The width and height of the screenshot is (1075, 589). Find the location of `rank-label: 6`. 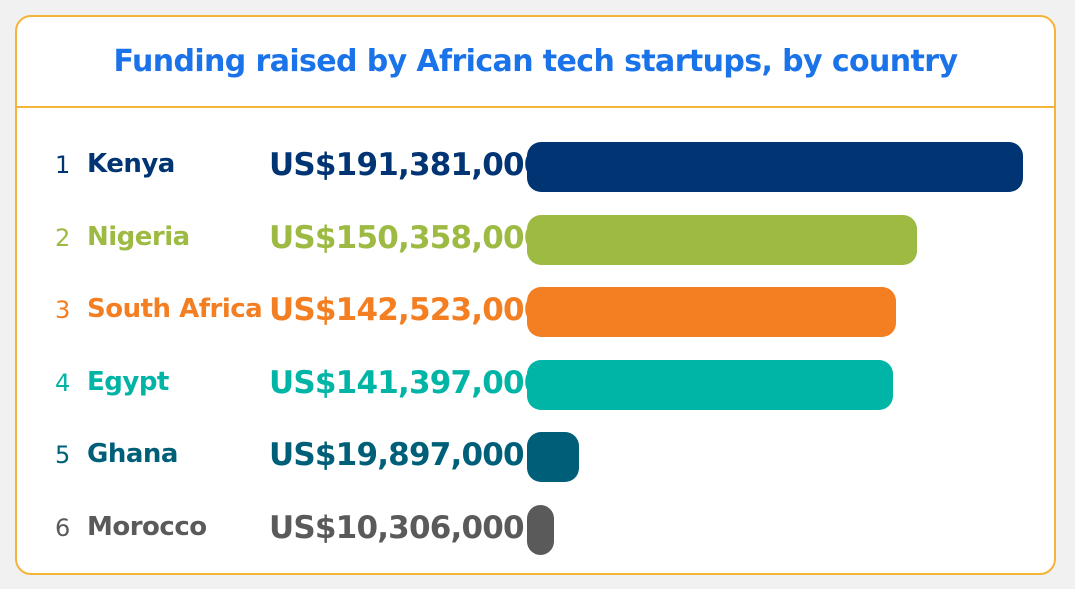

rank-label: 6 is located at coordinates (63, 527).